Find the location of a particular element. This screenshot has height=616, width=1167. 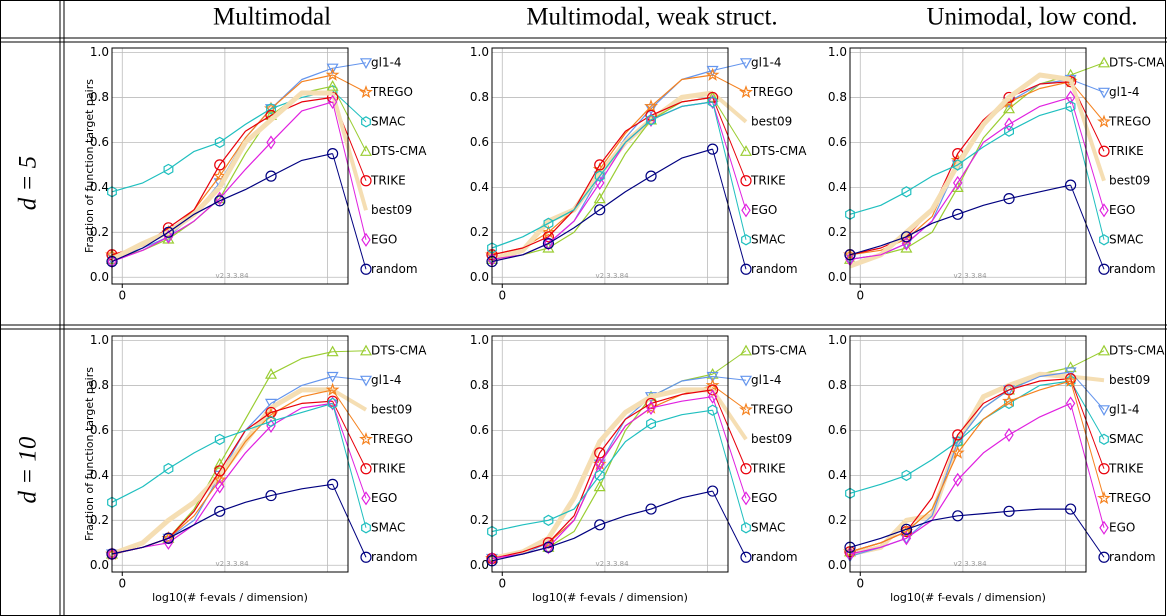

y-tick-label: 0.6 is located at coordinates (837, 430).